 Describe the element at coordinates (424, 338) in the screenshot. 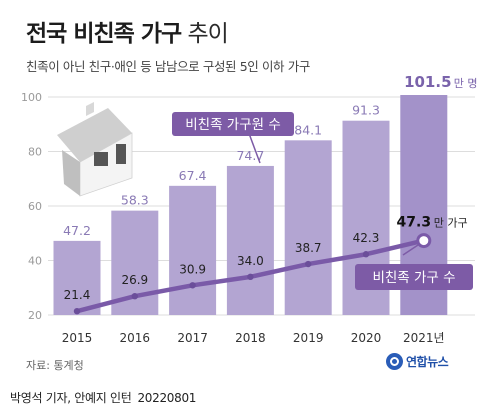

I see `x-tick-label: 2021년` at that location.